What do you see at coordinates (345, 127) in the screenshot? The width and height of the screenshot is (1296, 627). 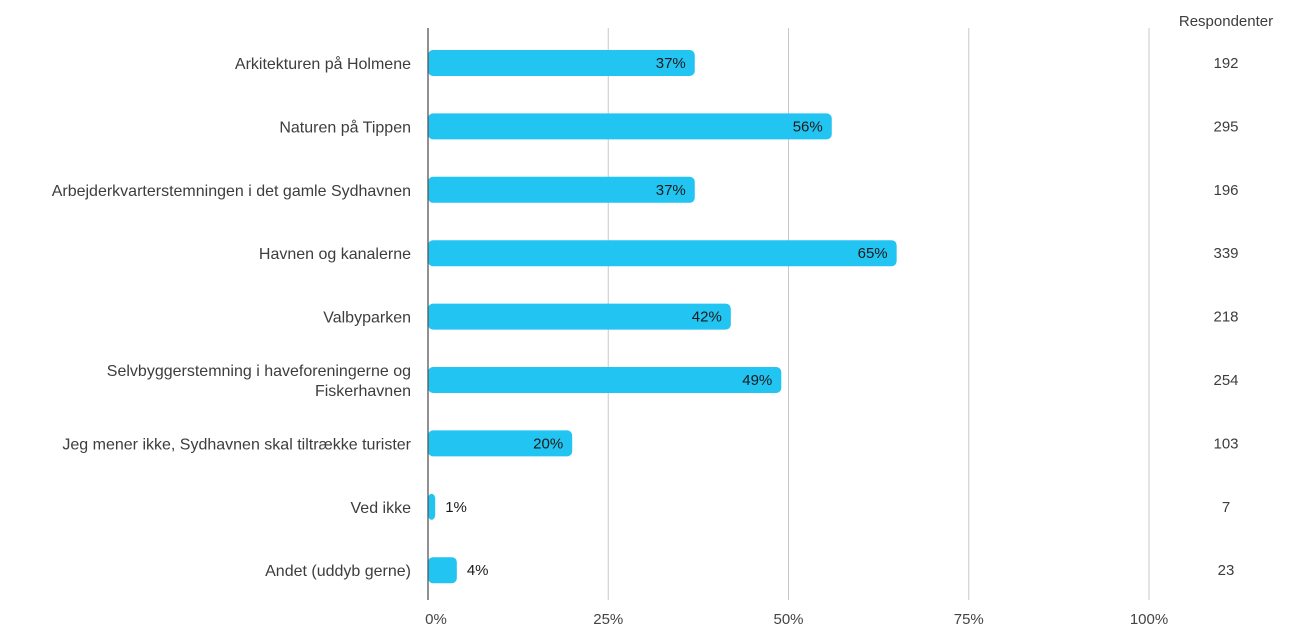 I see `category-label: Naturen på Tippen` at bounding box center [345, 127].